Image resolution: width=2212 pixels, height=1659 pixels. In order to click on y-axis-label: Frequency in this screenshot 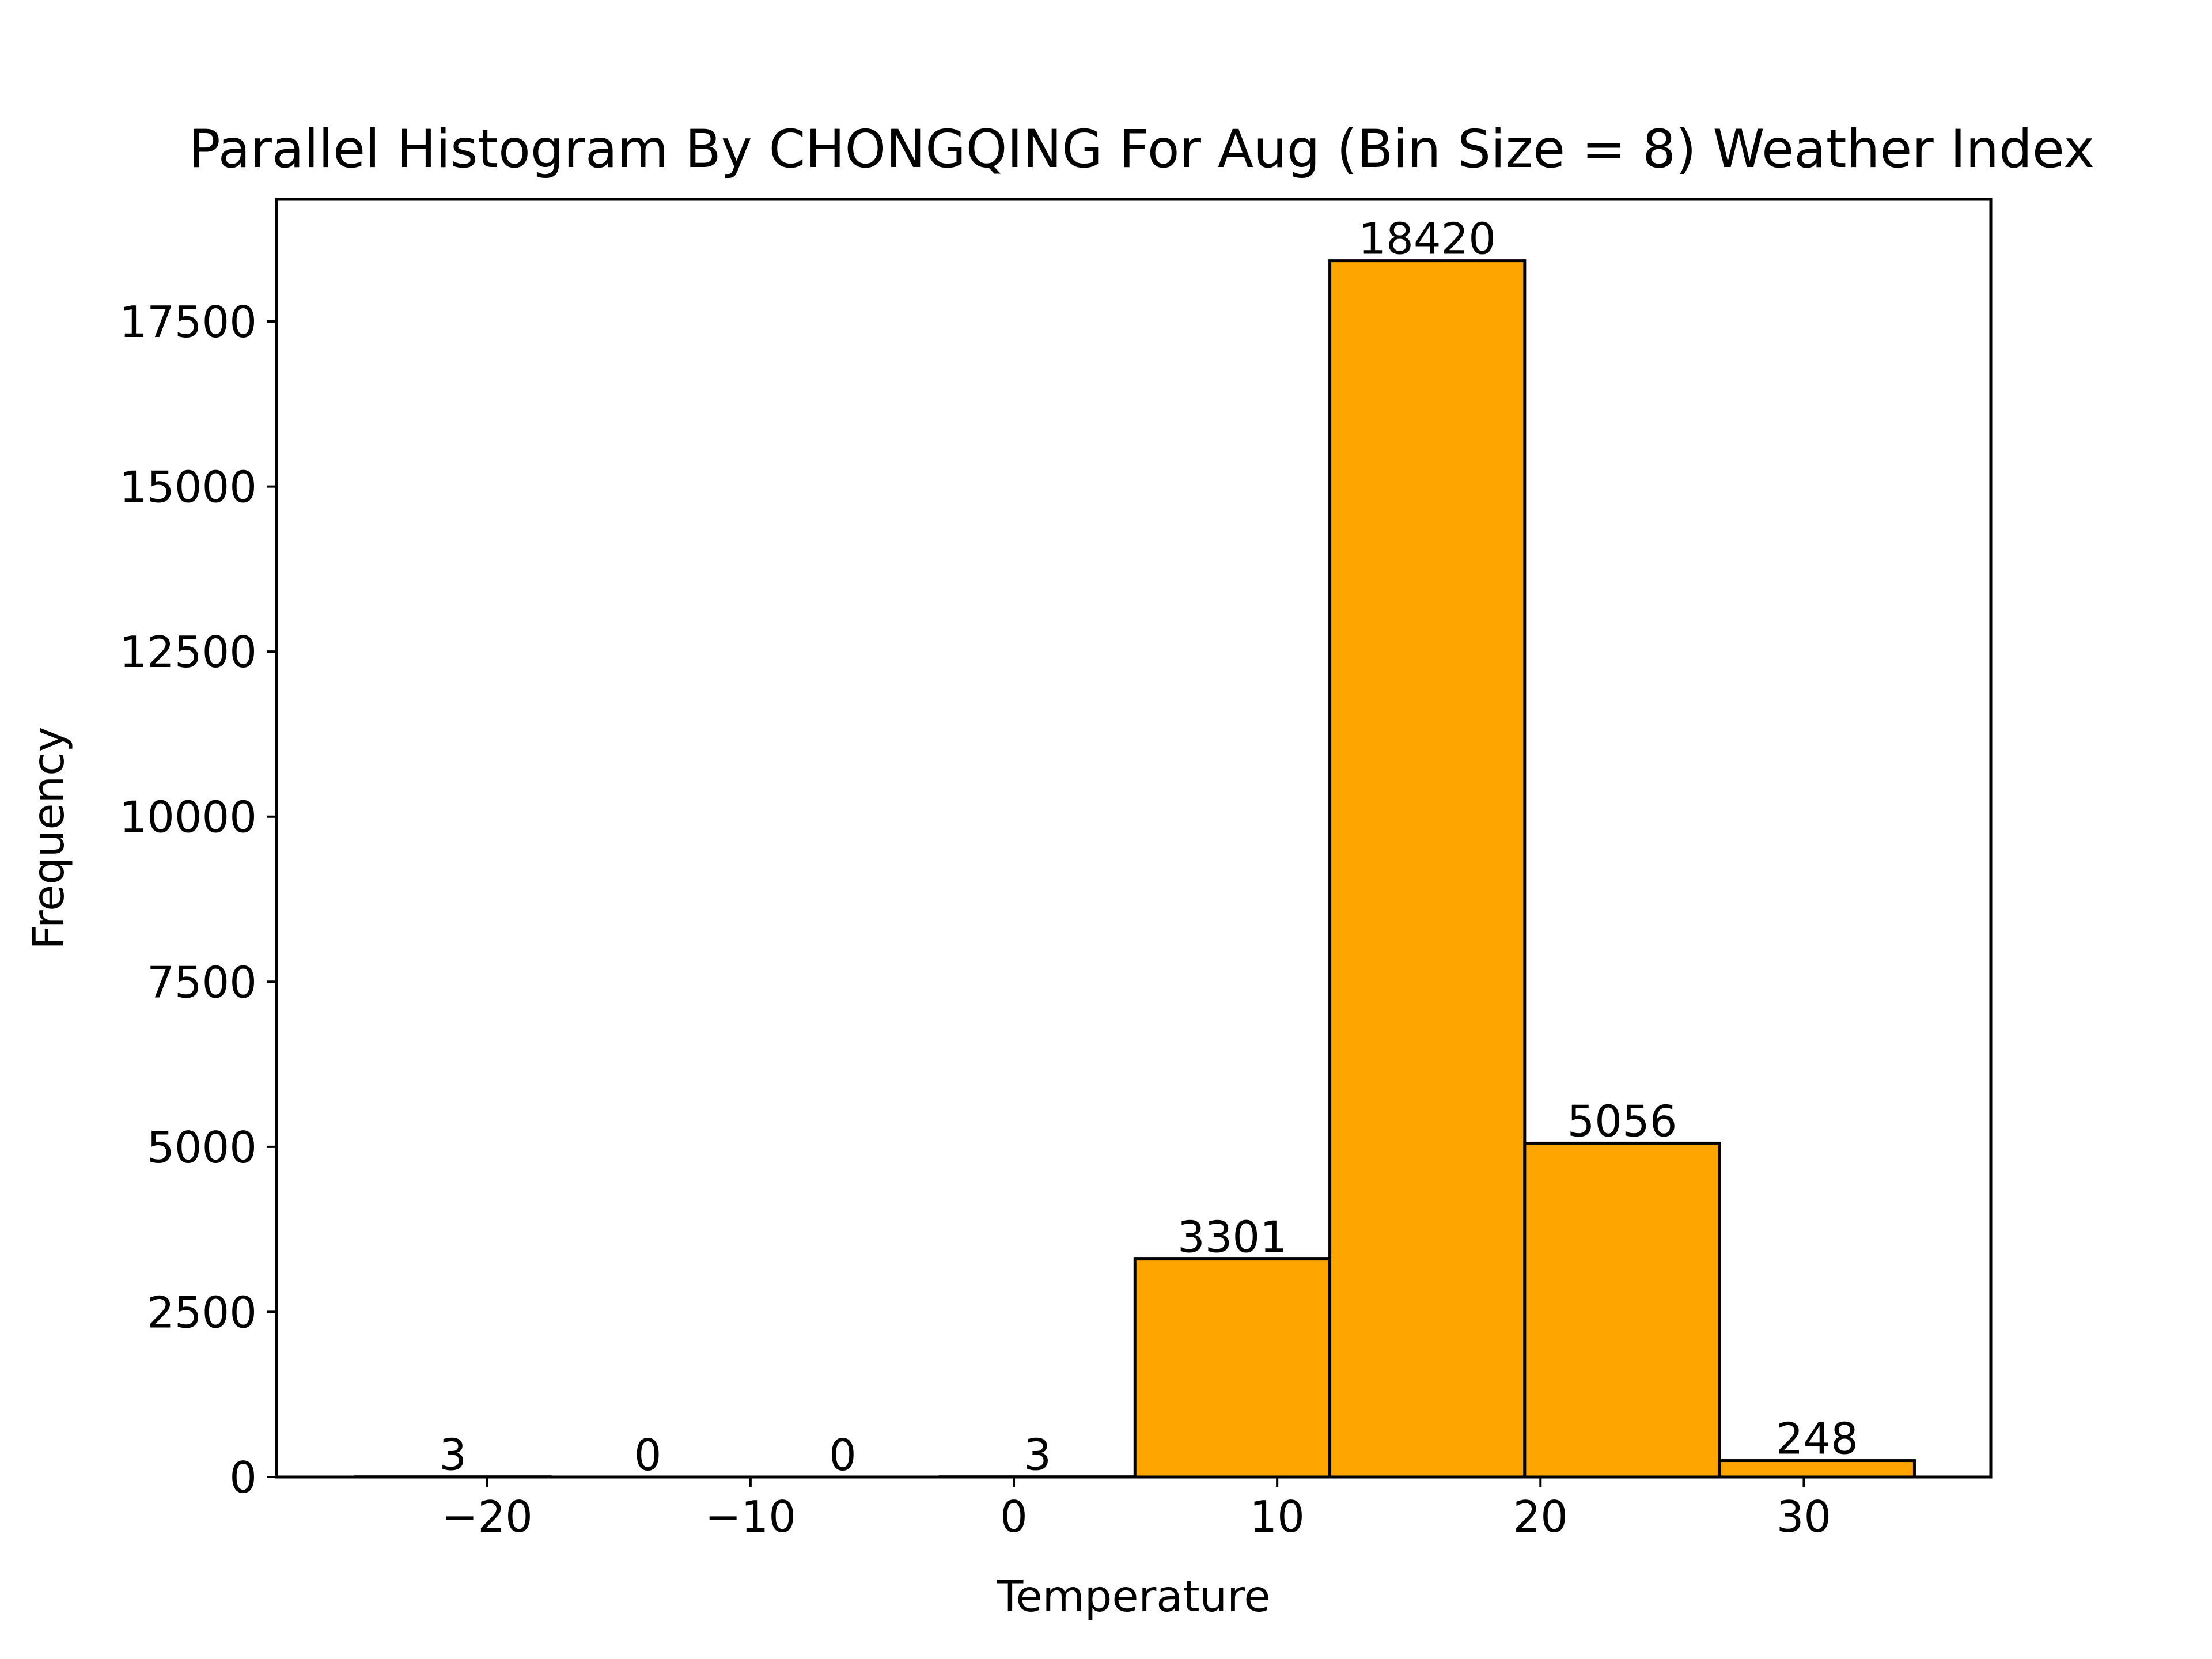, I will do `click(48, 837)`.